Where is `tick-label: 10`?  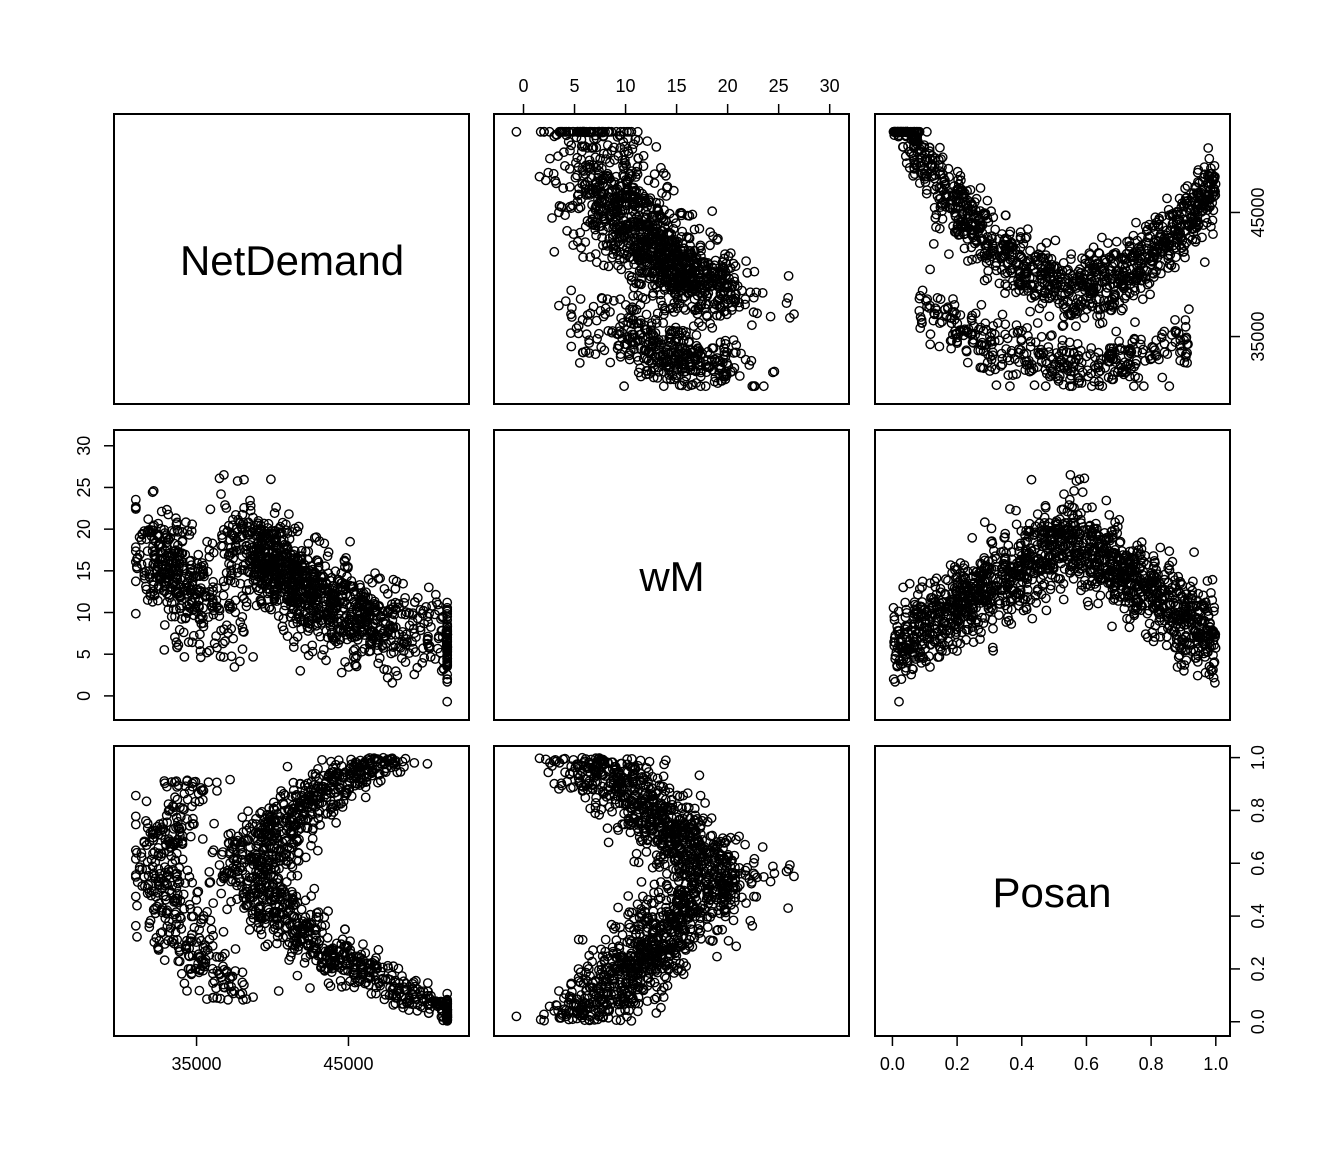
tick-label: 10 is located at coordinates (84, 613).